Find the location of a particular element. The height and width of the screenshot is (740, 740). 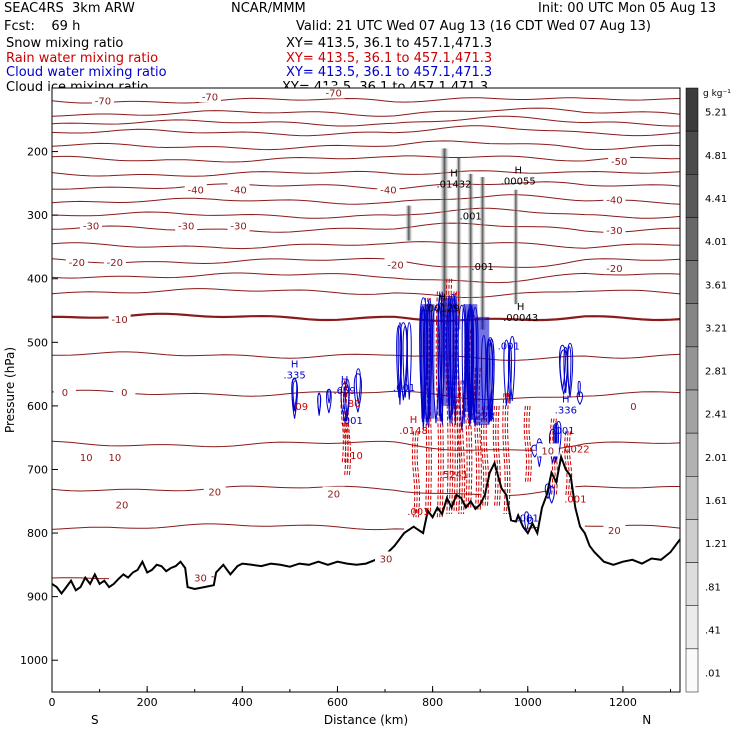

isotherm-label: -20 is located at coordinates (614, 269).